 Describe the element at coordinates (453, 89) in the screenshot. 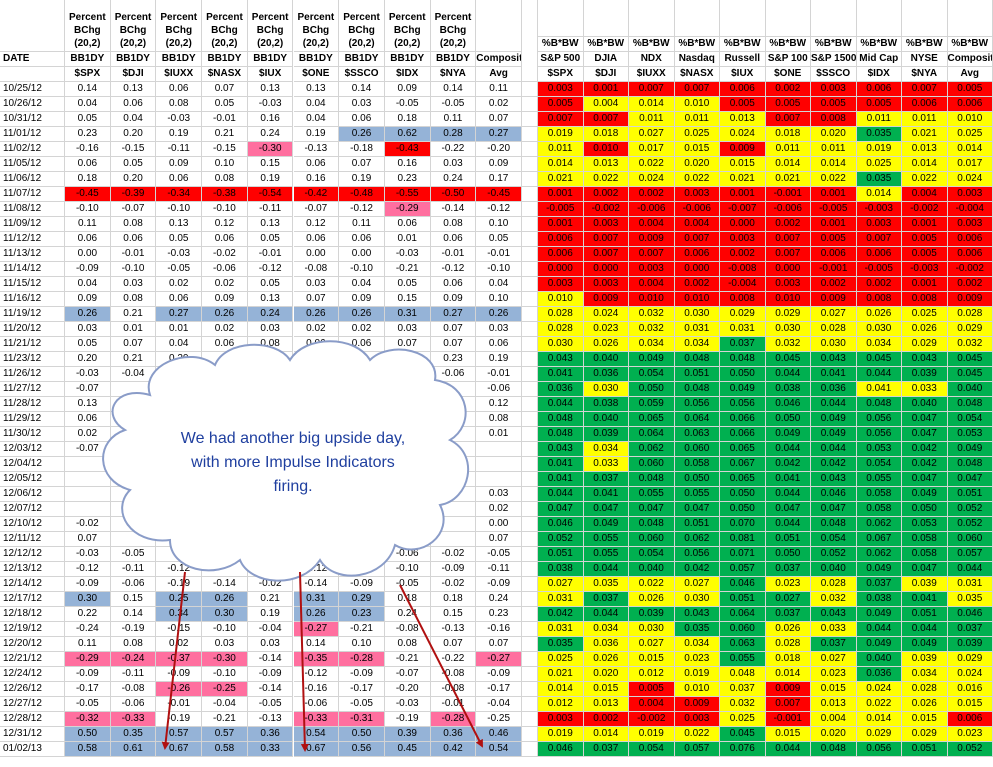

I see `value-cell: 0.14` at that location.